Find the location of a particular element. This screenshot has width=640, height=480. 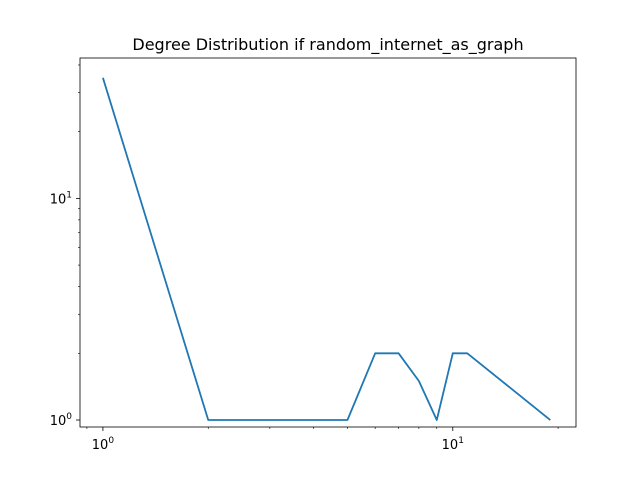

x-tick-label: 10¹ is located at coordinates (453, 444).